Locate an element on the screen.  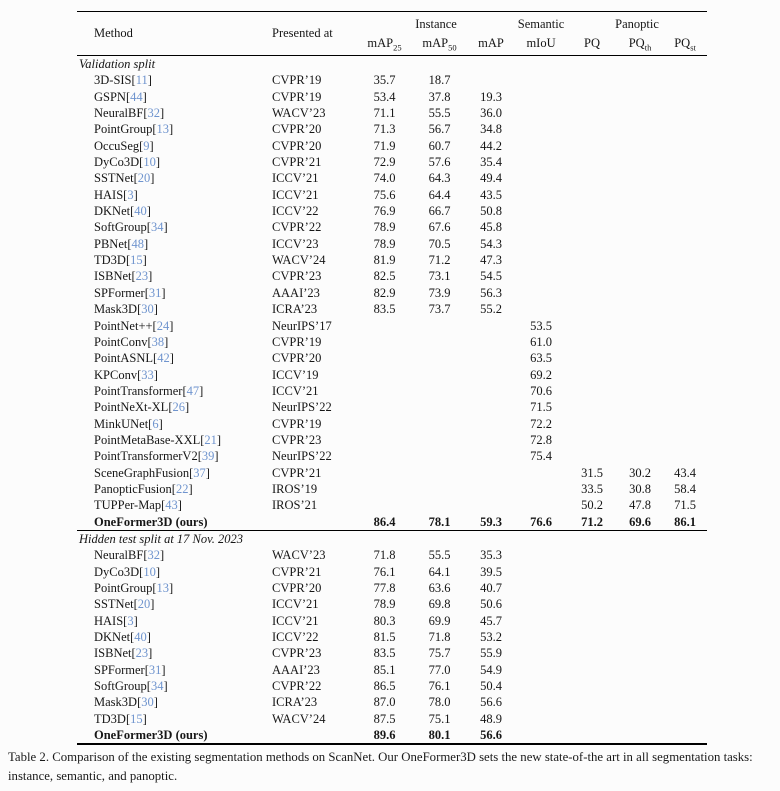
citation-link: 48 is located at coordinates (138, 243).